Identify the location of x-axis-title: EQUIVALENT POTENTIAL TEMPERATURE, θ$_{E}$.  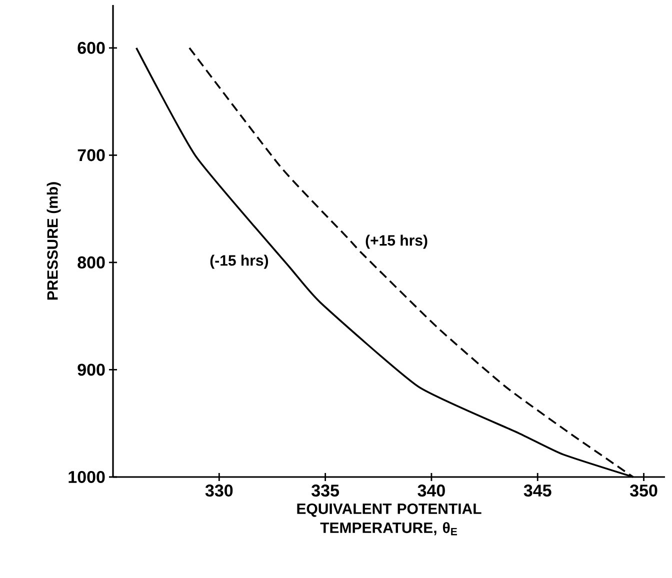
(389, 519).